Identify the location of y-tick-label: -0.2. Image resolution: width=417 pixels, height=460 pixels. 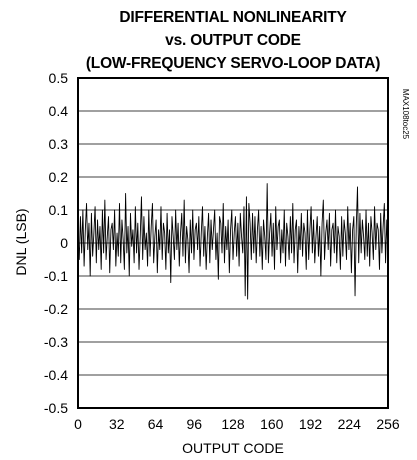
(56, 309).